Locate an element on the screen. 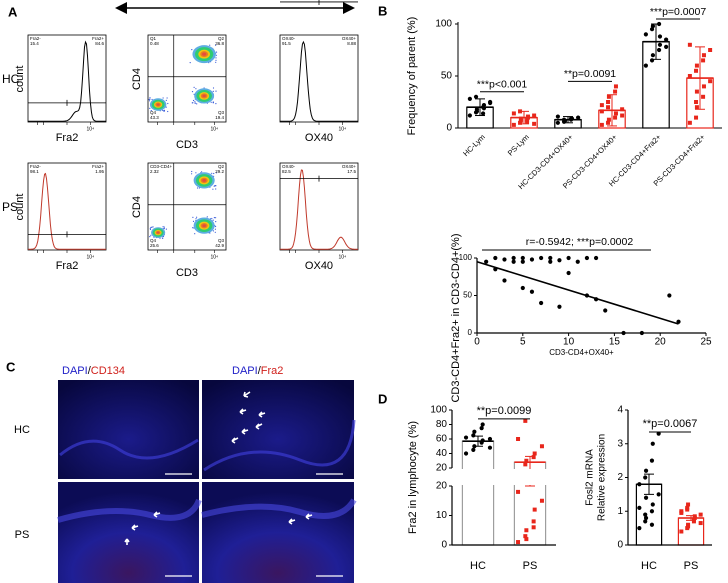 The height and width of the screenshot is (583, 728). gate-value: 82.5 is located at coordinates (286, 171).